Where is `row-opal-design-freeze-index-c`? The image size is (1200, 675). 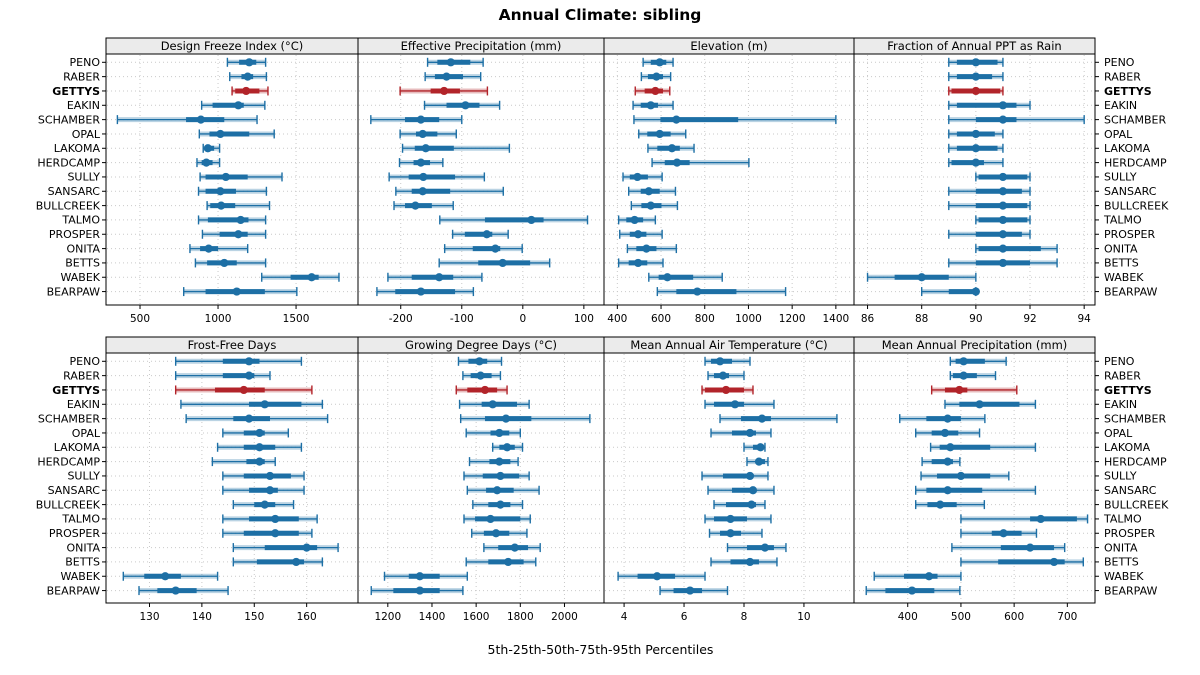
row-opal-design-freeze-index-c is located at coordinates (236, 134).